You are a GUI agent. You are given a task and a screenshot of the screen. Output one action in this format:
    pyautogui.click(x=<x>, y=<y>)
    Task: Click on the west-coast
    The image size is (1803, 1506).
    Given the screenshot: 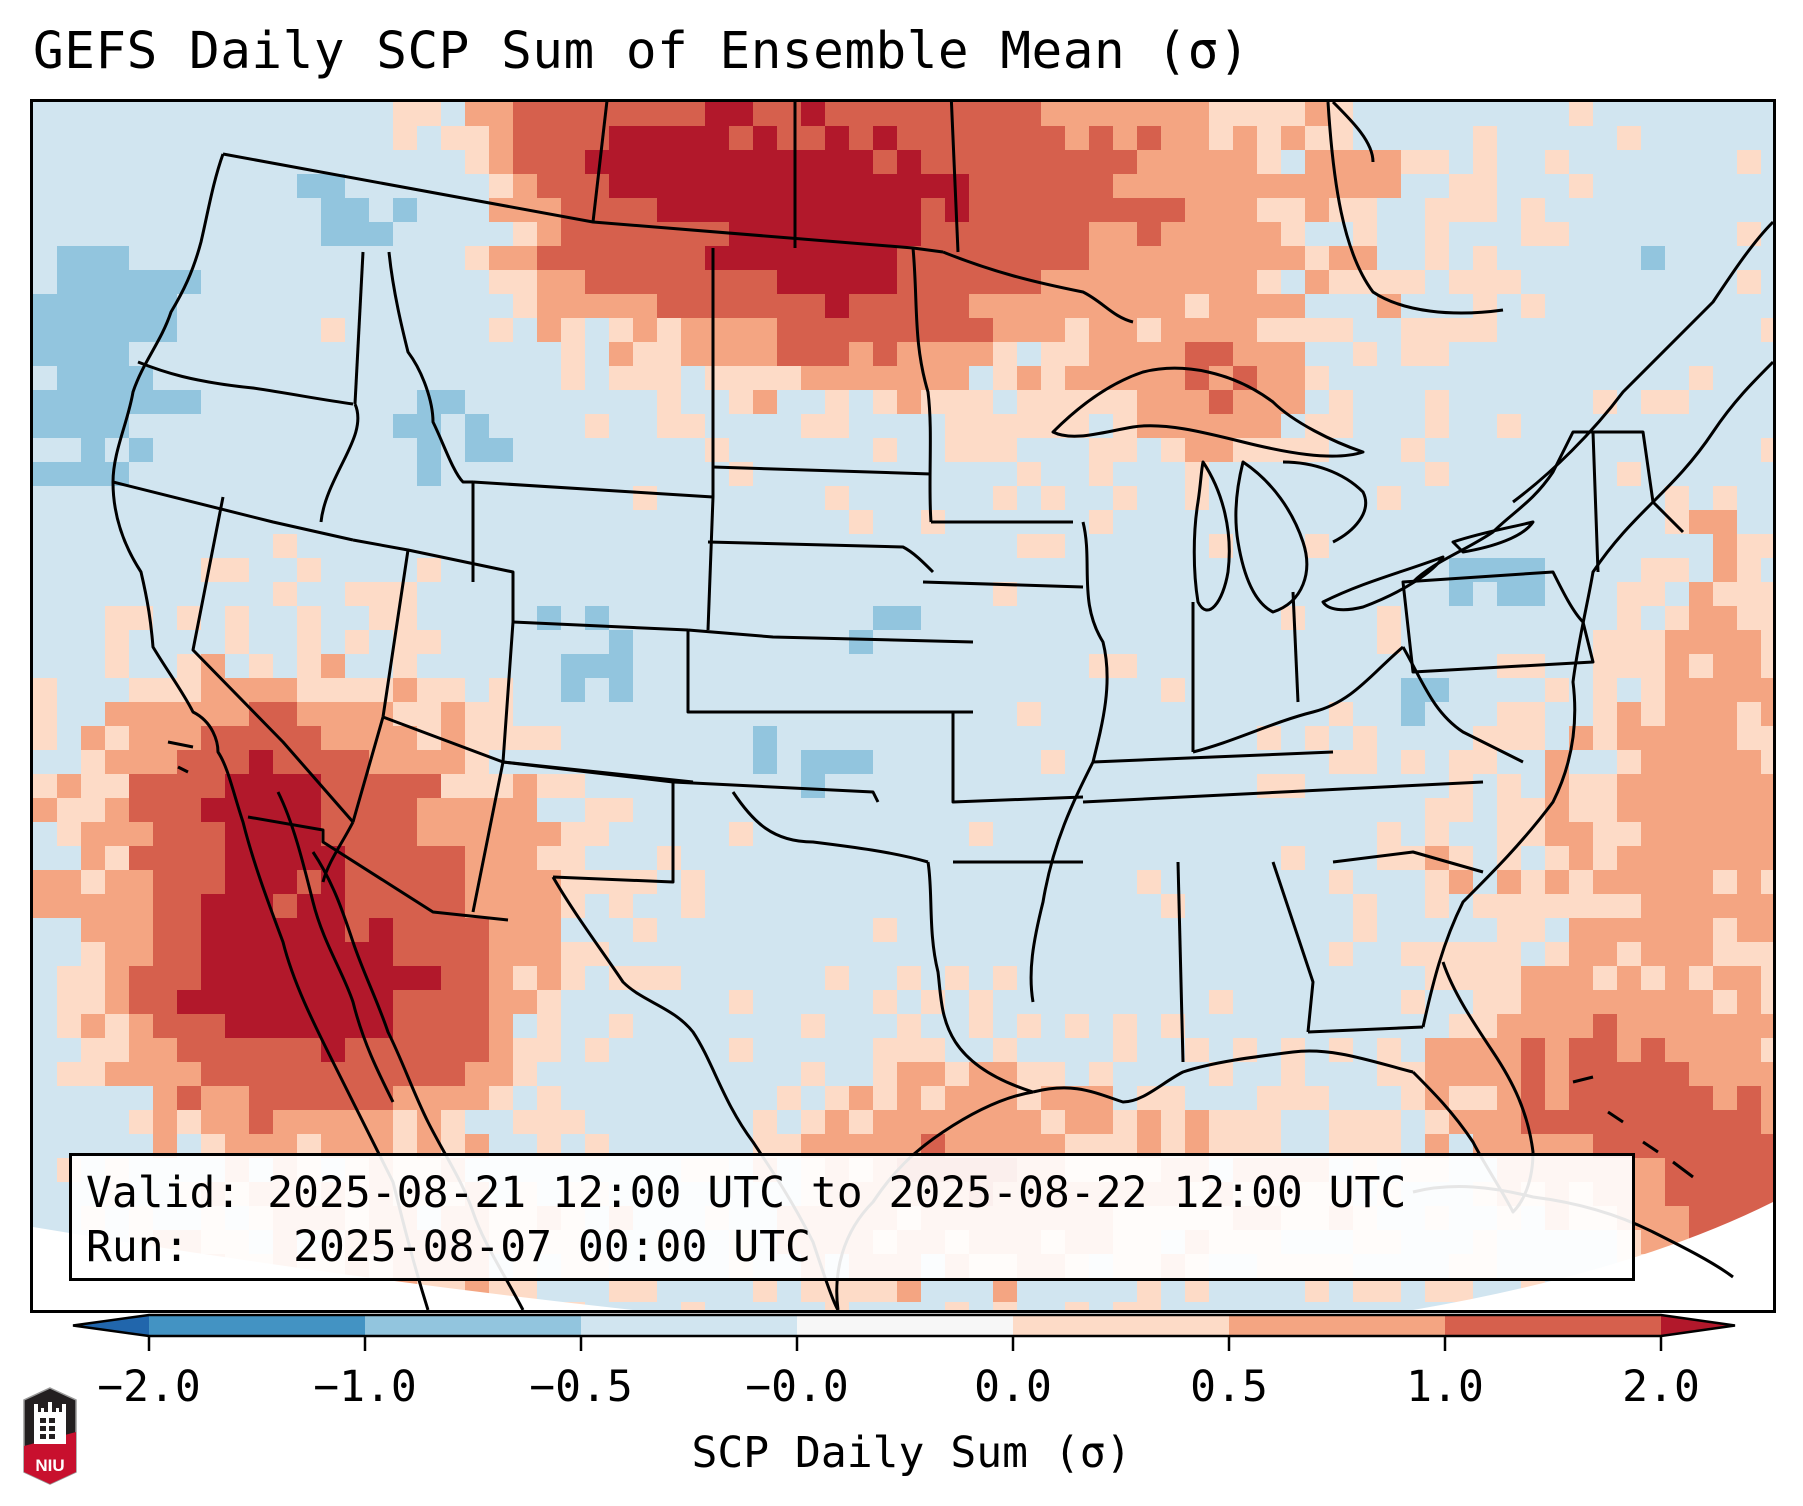 What is the action you would take?
    pyautogui.click(x=270, y=731)
    